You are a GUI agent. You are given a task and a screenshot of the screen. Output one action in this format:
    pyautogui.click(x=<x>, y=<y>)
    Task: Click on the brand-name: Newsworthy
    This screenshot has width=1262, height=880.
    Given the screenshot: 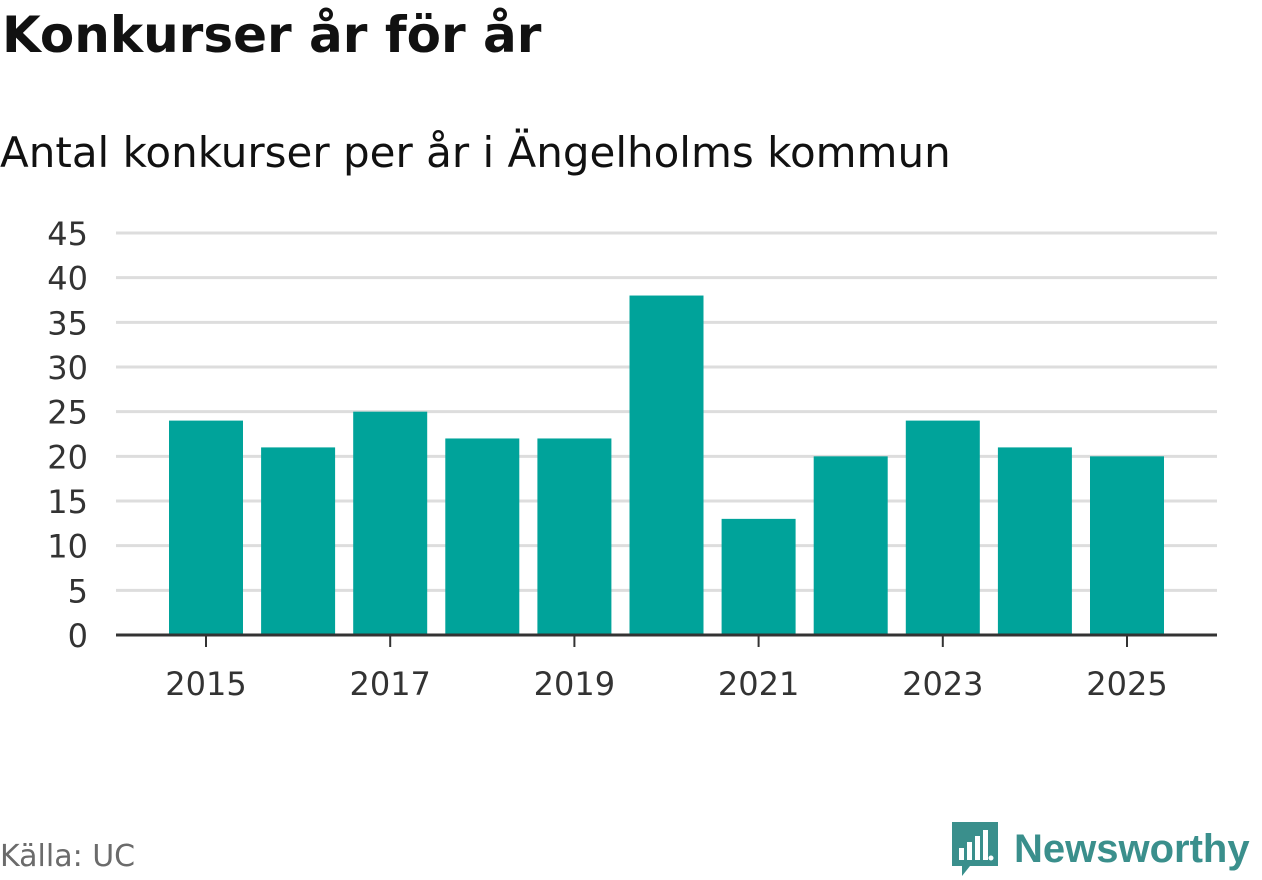 What is the action you would take?
    pyautogui.click(x=1132, y=848)
    